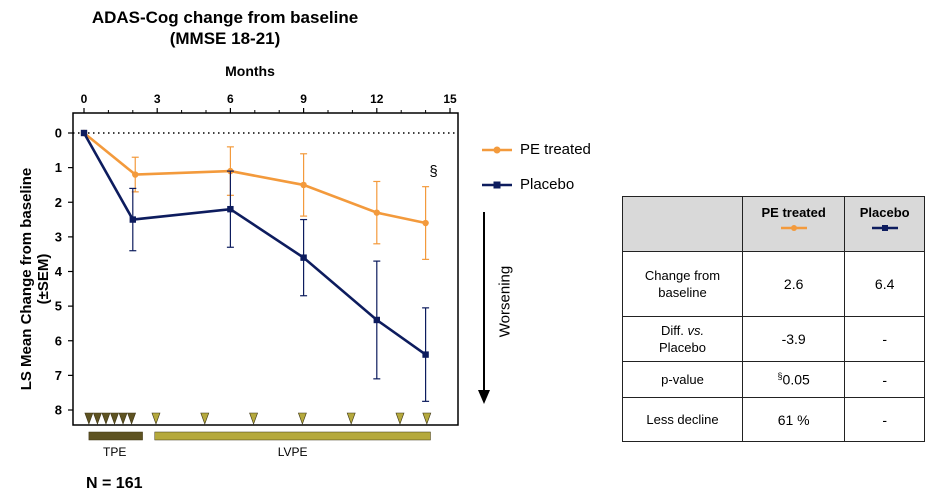 The image size is (950, 498). What do you see at coordinates (293, 452) in the screenshot?
I see `lvpe-label: LVPE` at bounding box center [293, 452].